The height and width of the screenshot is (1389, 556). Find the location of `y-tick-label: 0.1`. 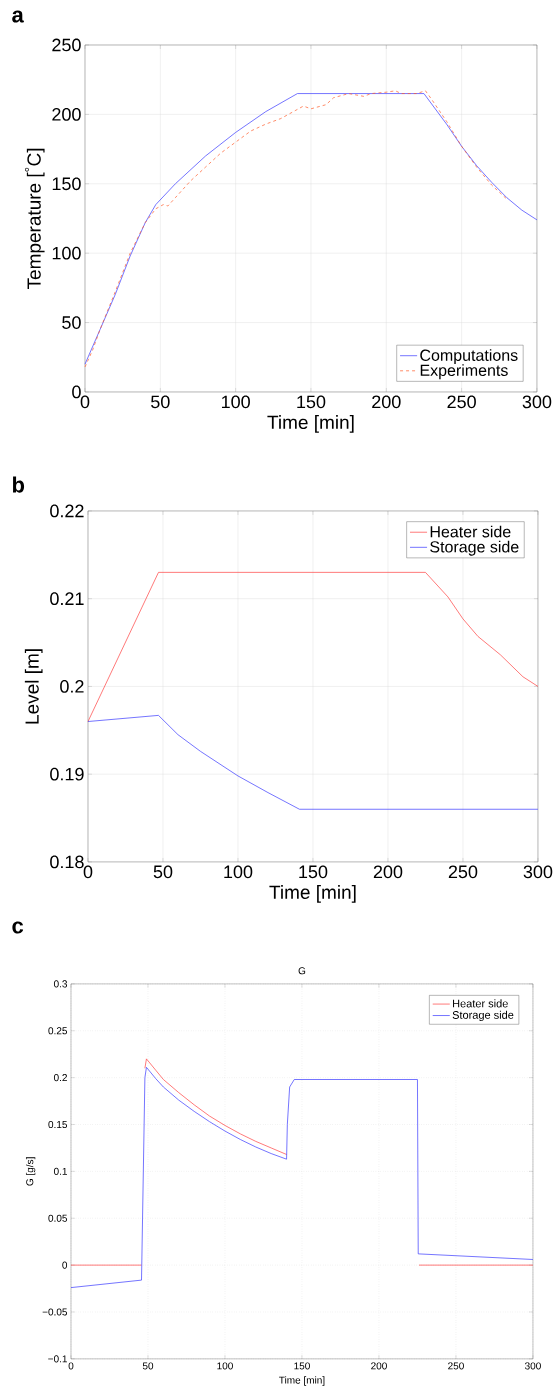

y-tick-label: 0.1 is located at coordinates (60, 1171).